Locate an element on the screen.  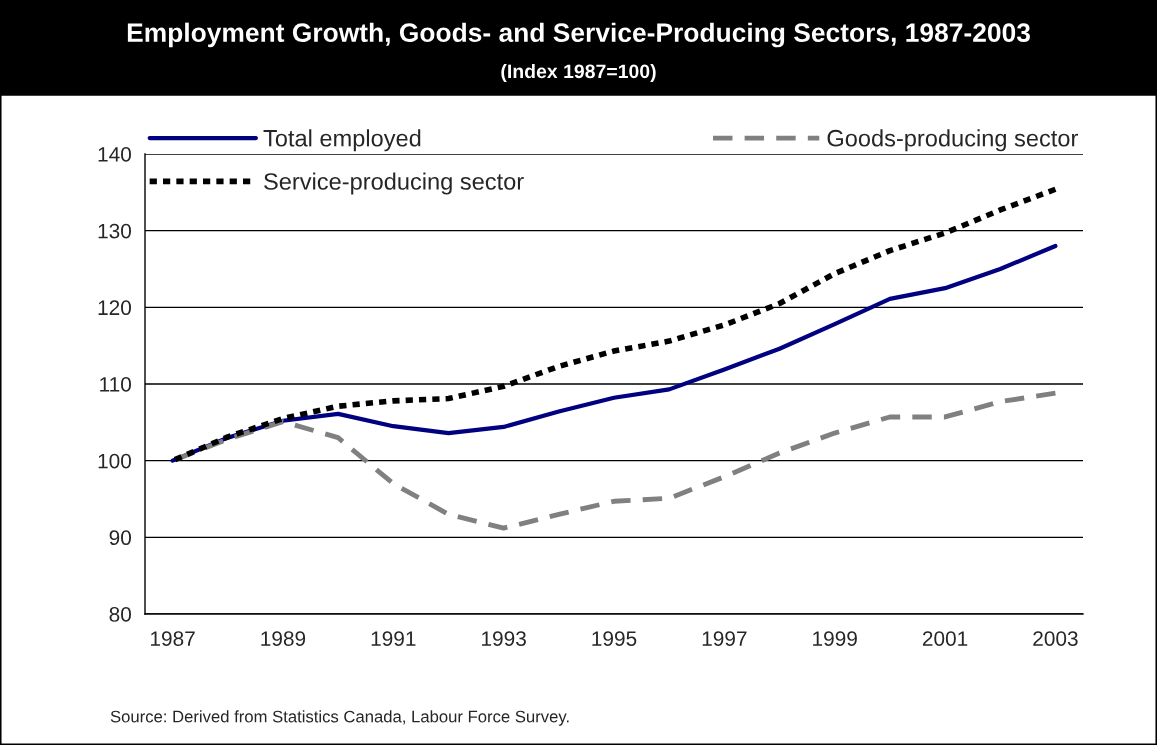
y-tick-label: 120 is located at coordinates (114, 308).